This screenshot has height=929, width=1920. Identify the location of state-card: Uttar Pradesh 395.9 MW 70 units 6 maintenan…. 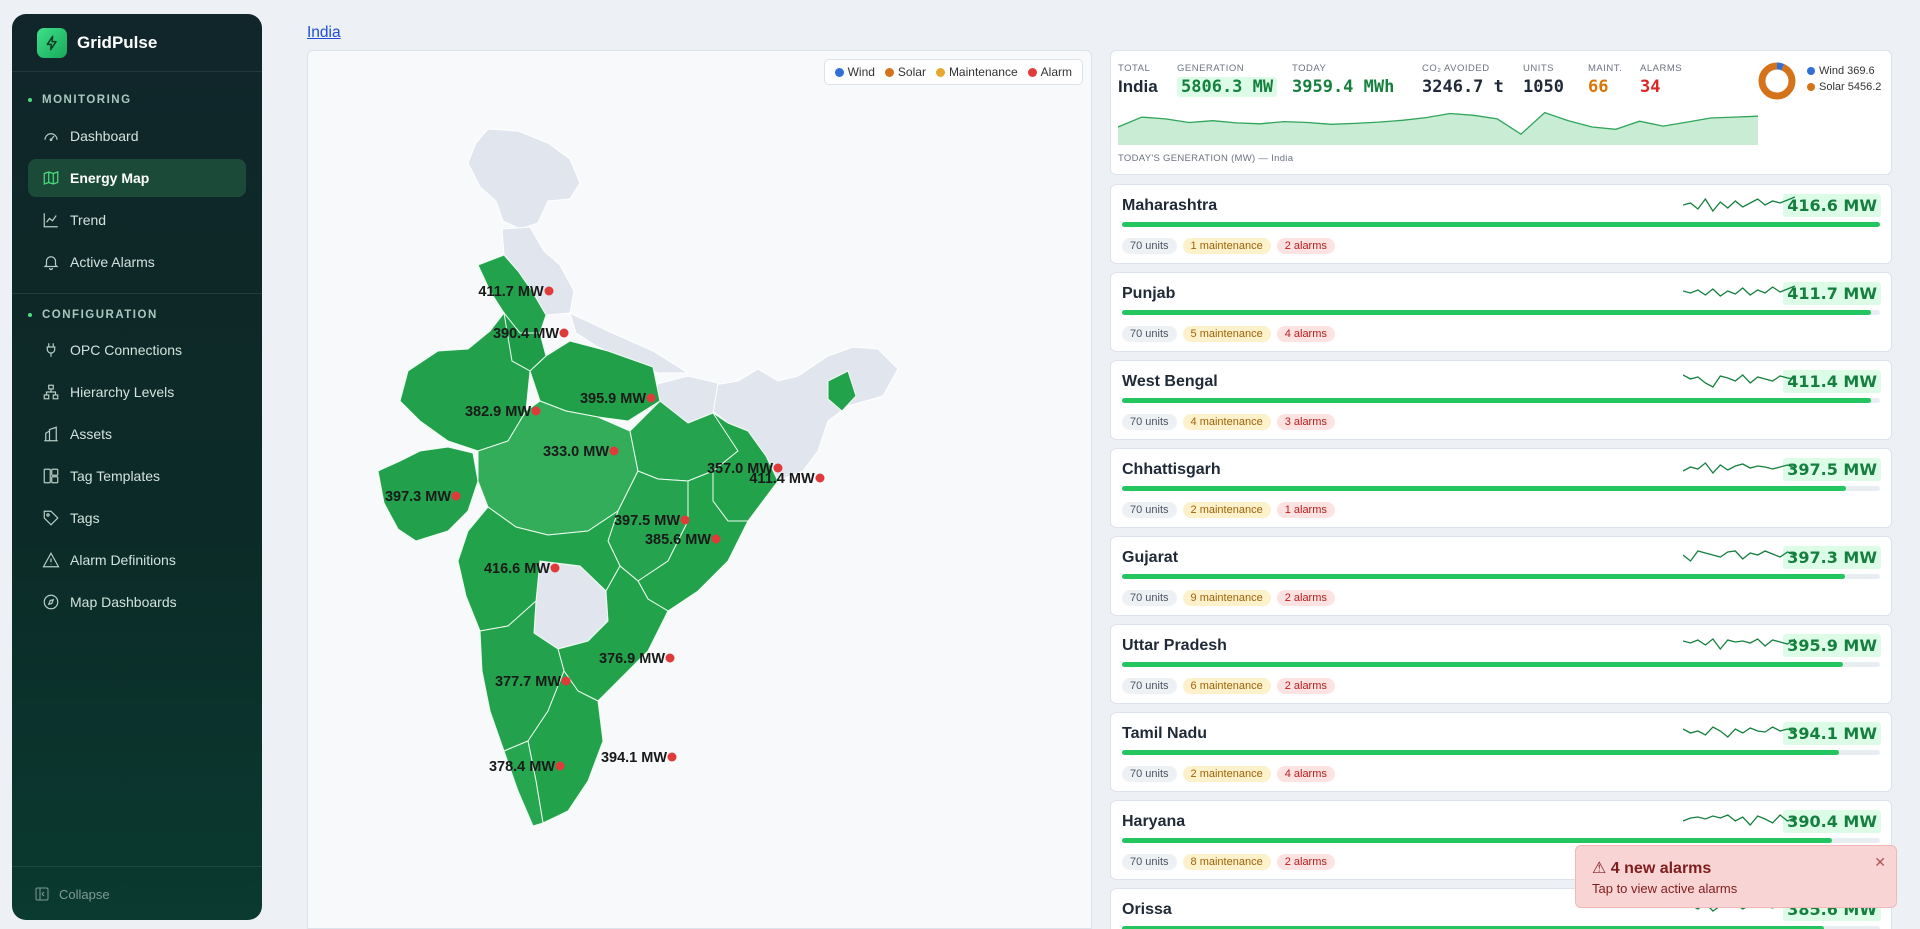
(1501, 664).